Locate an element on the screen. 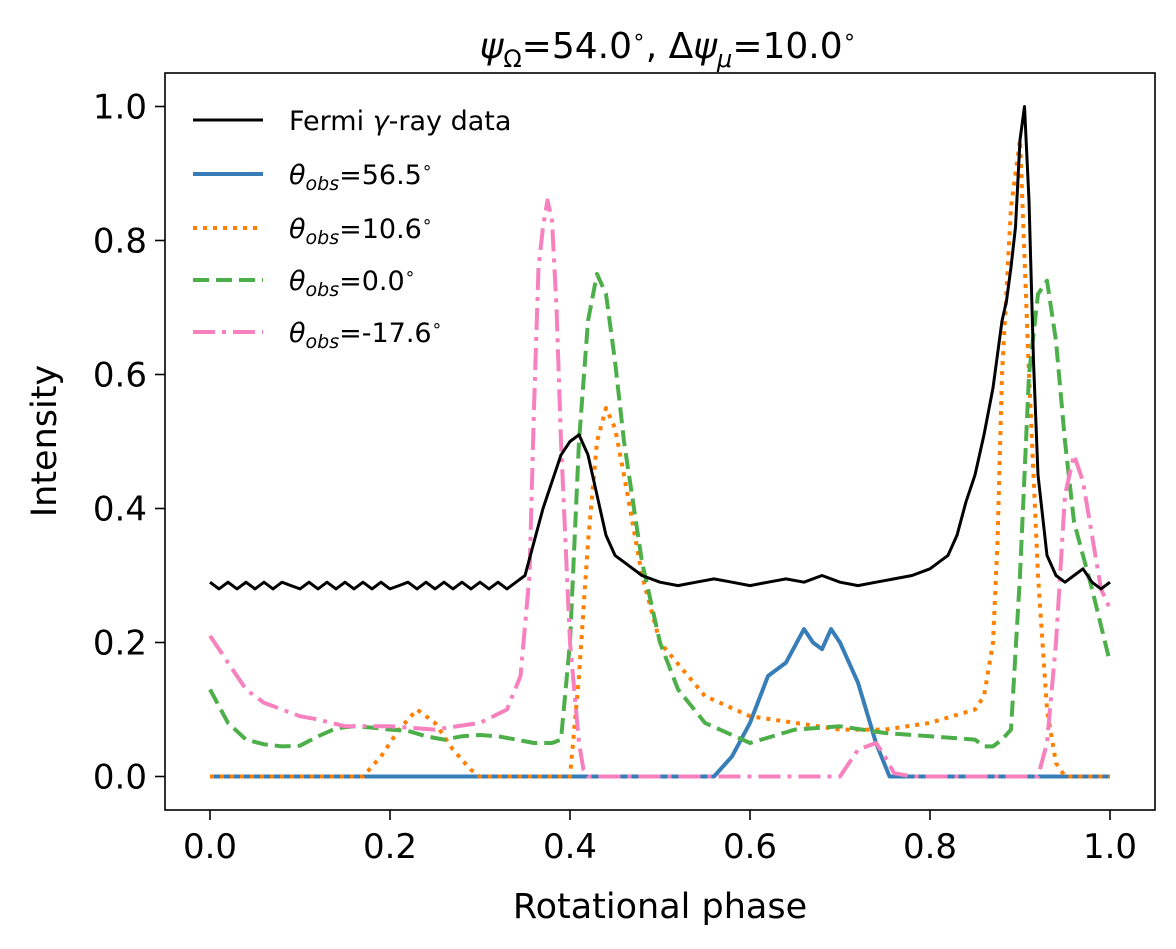 The height and width of the screenshot is (949, 1176). x-tick-label: 0.2 is located at coordinates (390, 847).